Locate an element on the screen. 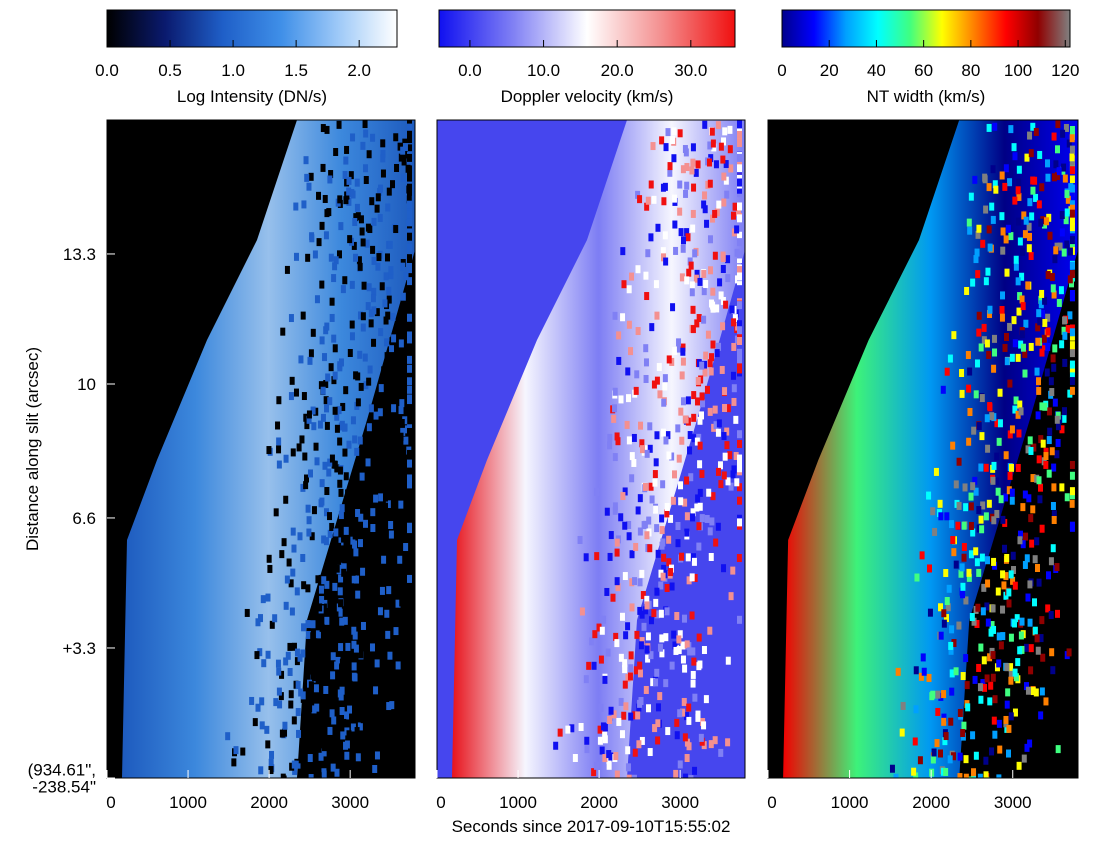 The width and height of the screenshot is (1094, 844). colorbar-tick-label: 30.0 is located at coordinates (690, 70).